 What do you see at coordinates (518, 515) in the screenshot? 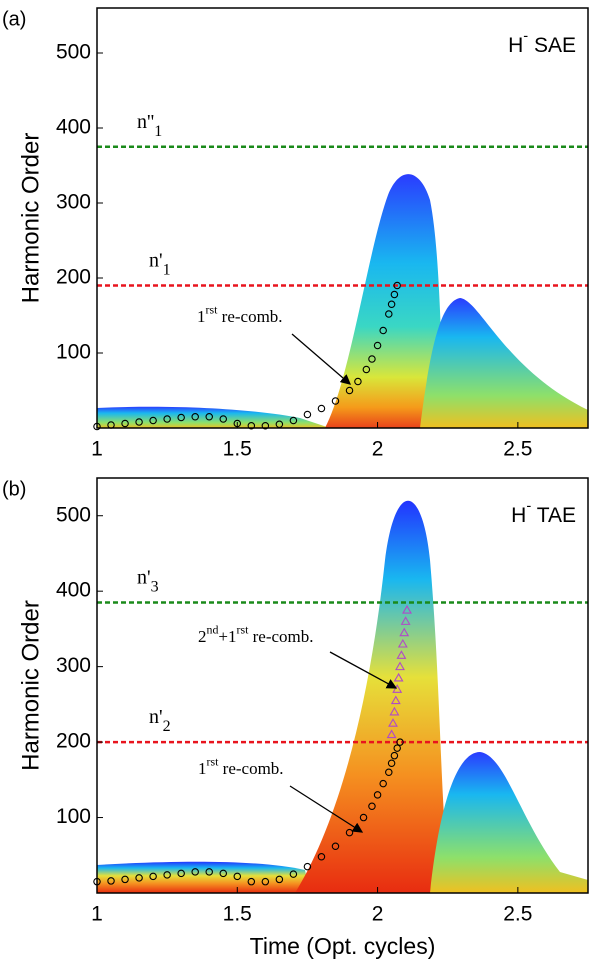
I see `text-part: H` at bounding box center [518, 515].